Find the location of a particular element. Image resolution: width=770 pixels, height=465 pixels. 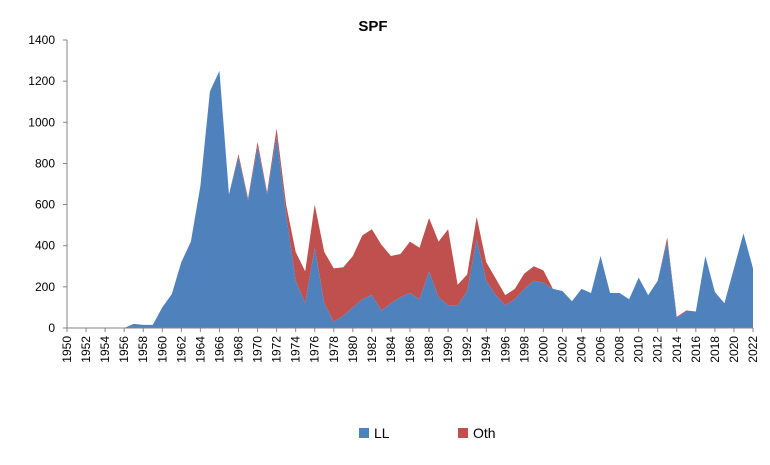

legend-swatch-ll is located at coordinates (364, 433).